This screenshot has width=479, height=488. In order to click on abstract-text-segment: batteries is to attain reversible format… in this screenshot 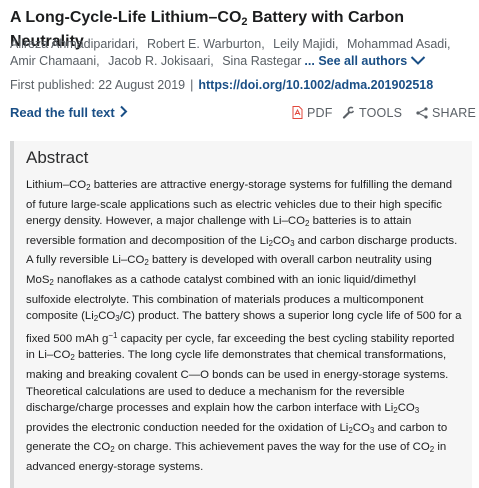, I will do `click(219, 231)`.